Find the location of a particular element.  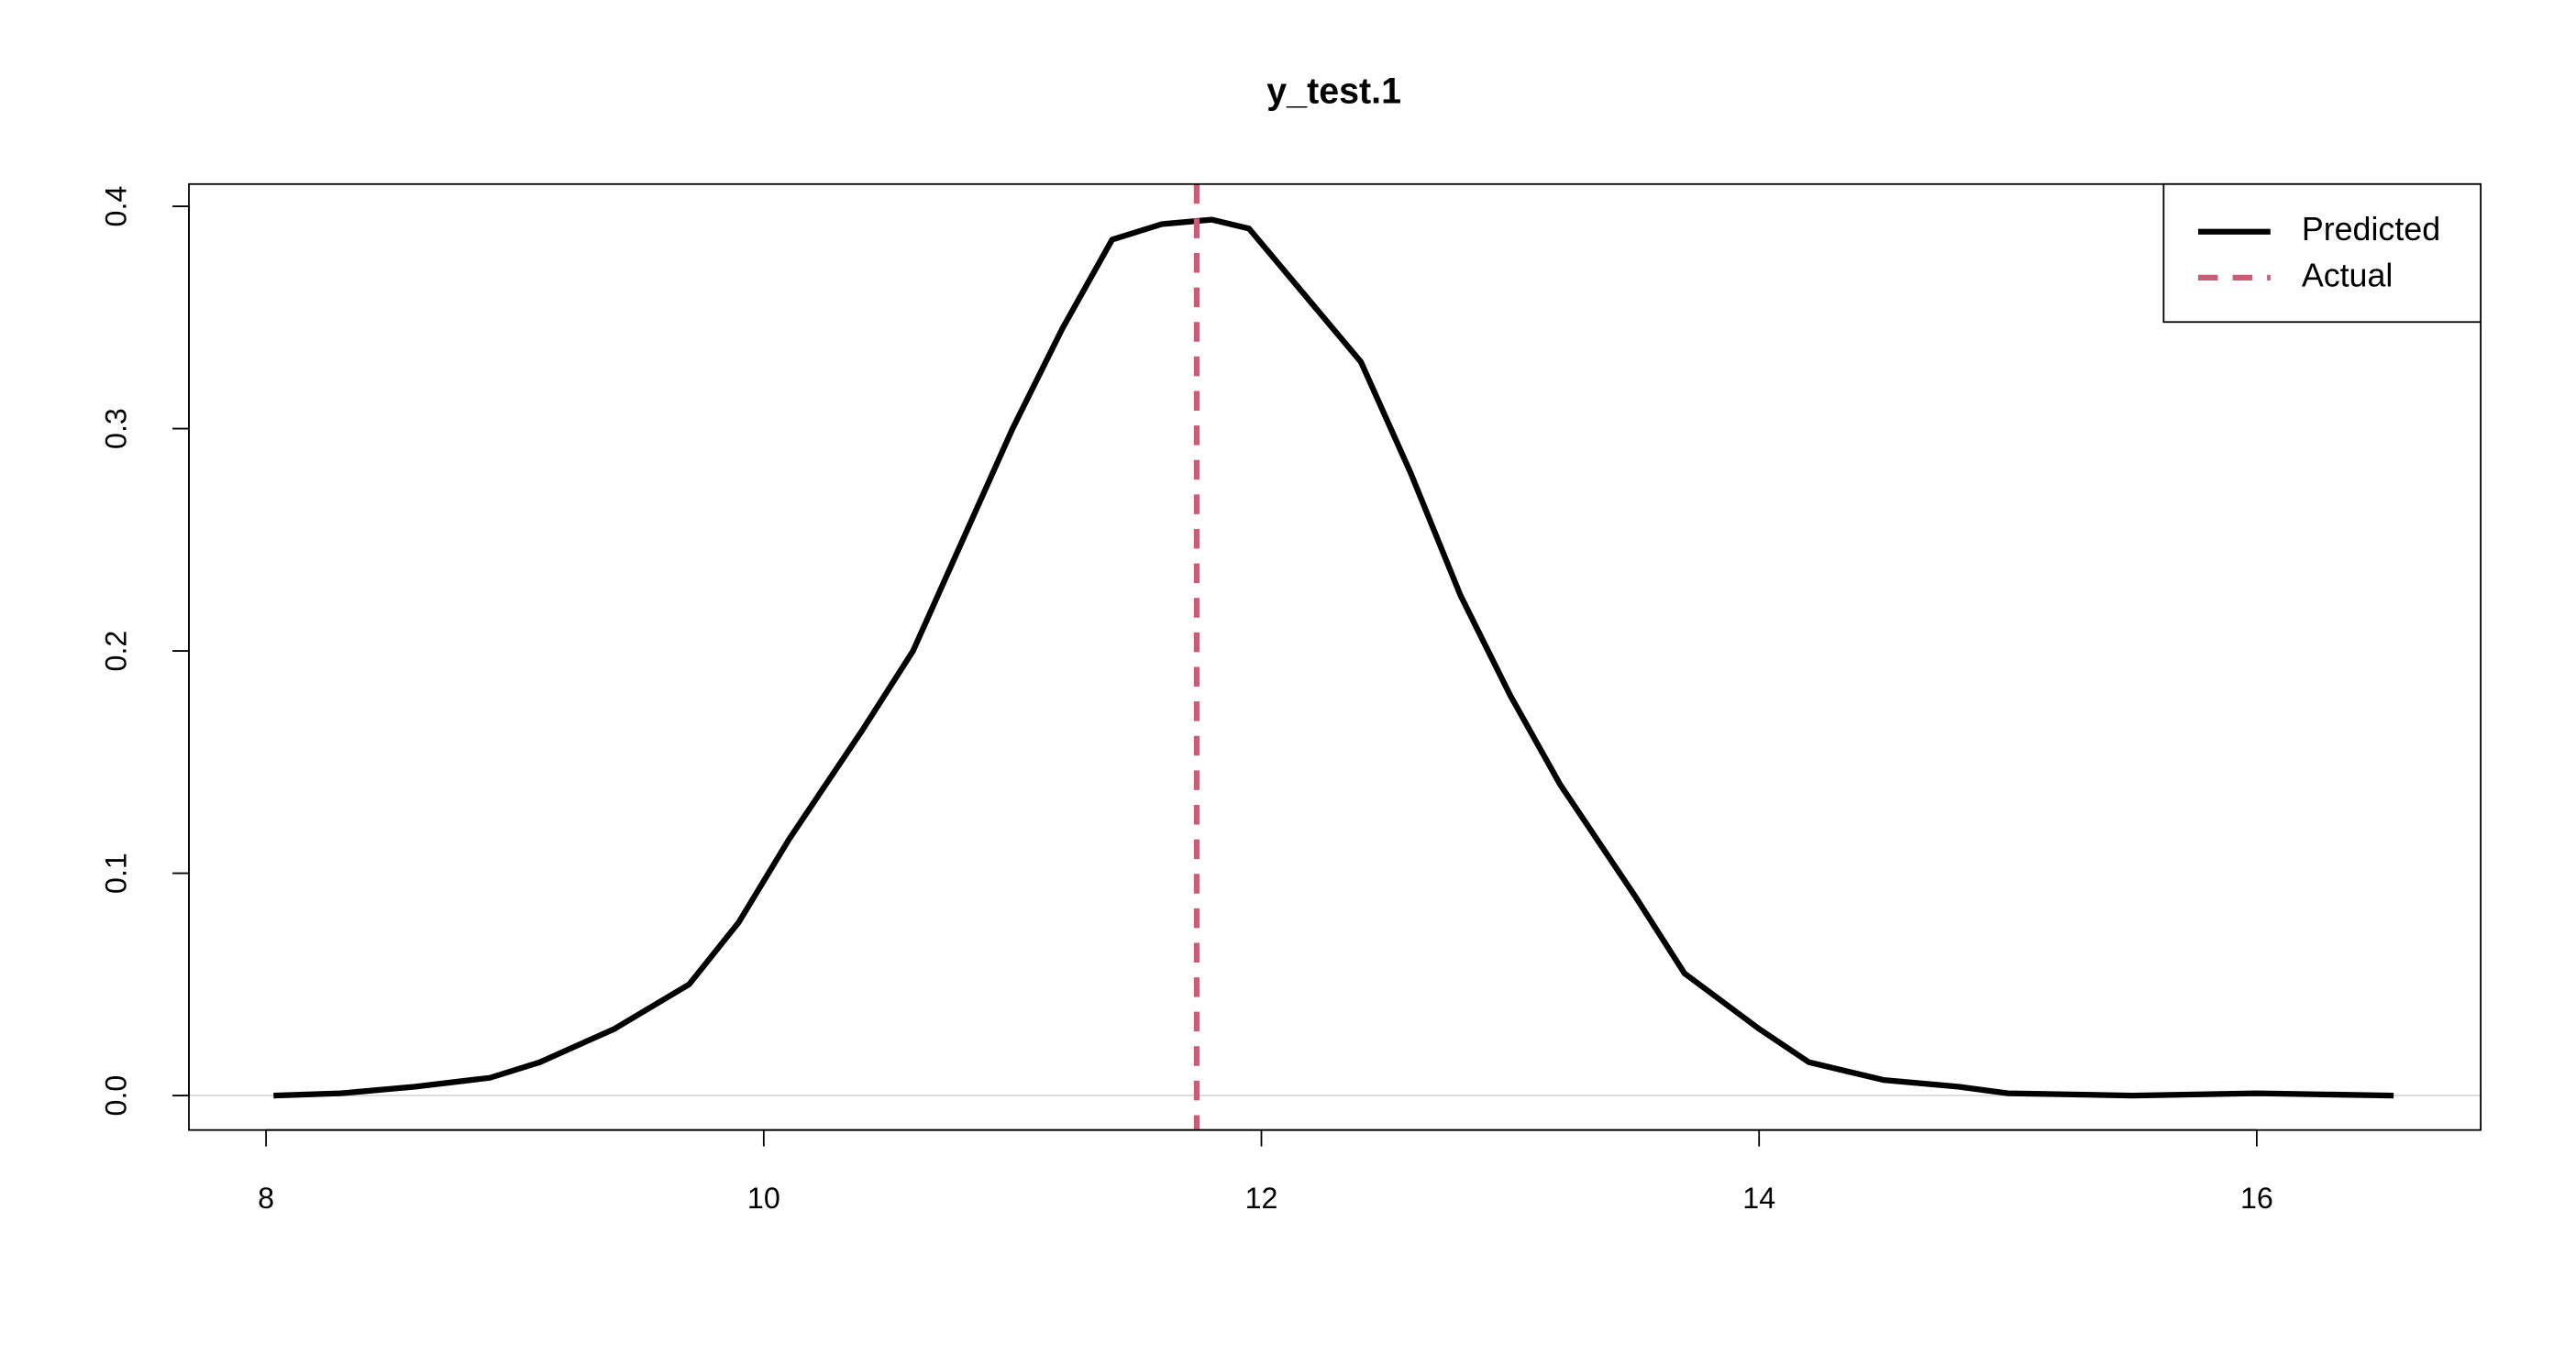

y-tick-label: 0.4 is located at coordinates (116, 206).